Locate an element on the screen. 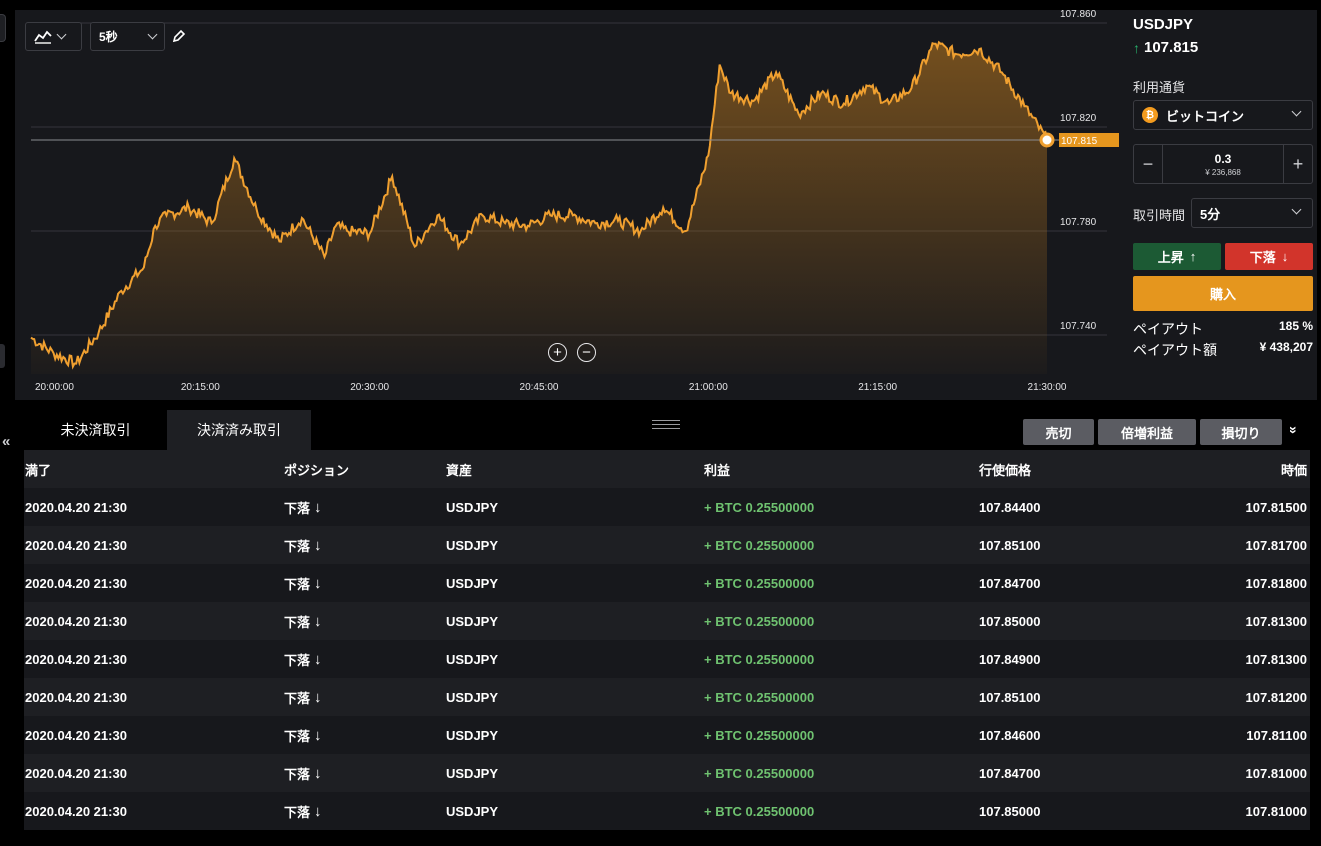 The image size is (1321, 846). header-expiry: 満了 is located at coordinates (38, 470).